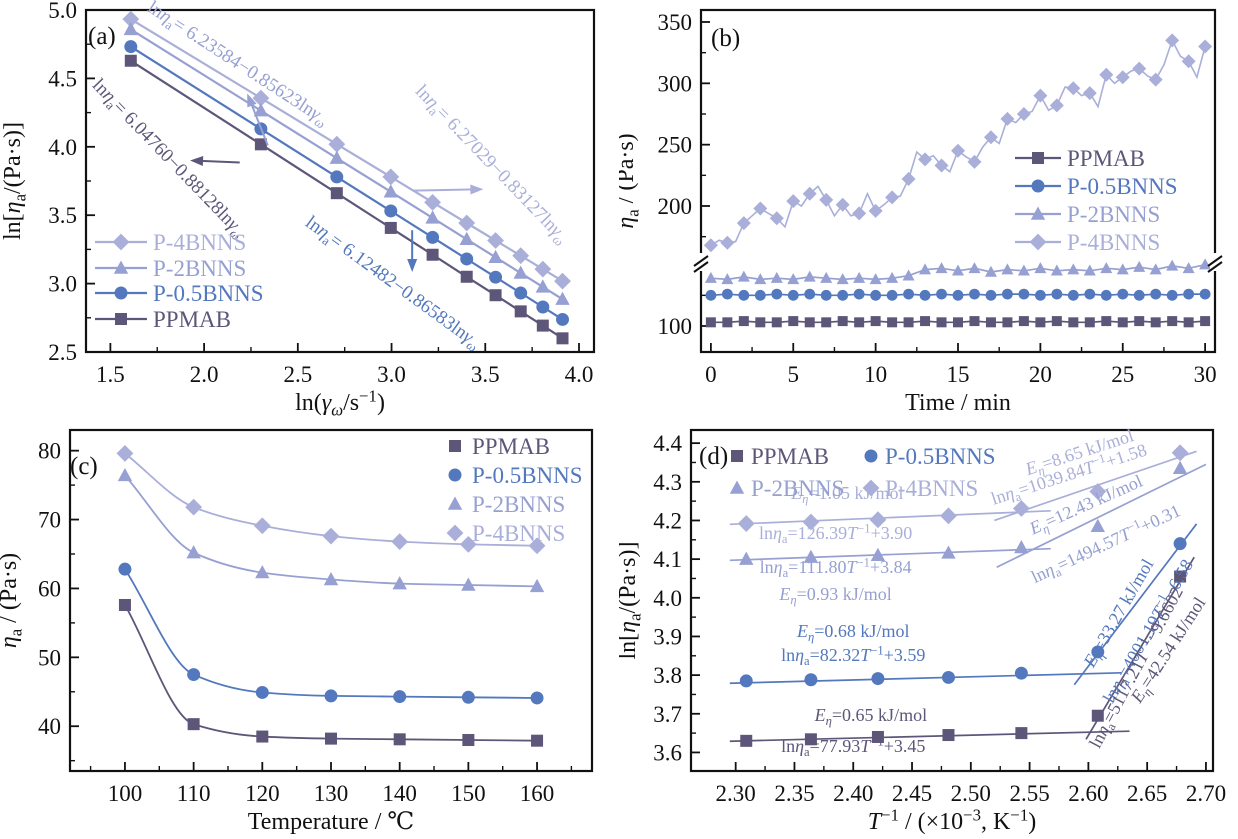  I want to click on svg-text: 2.30, so click(736, 793).